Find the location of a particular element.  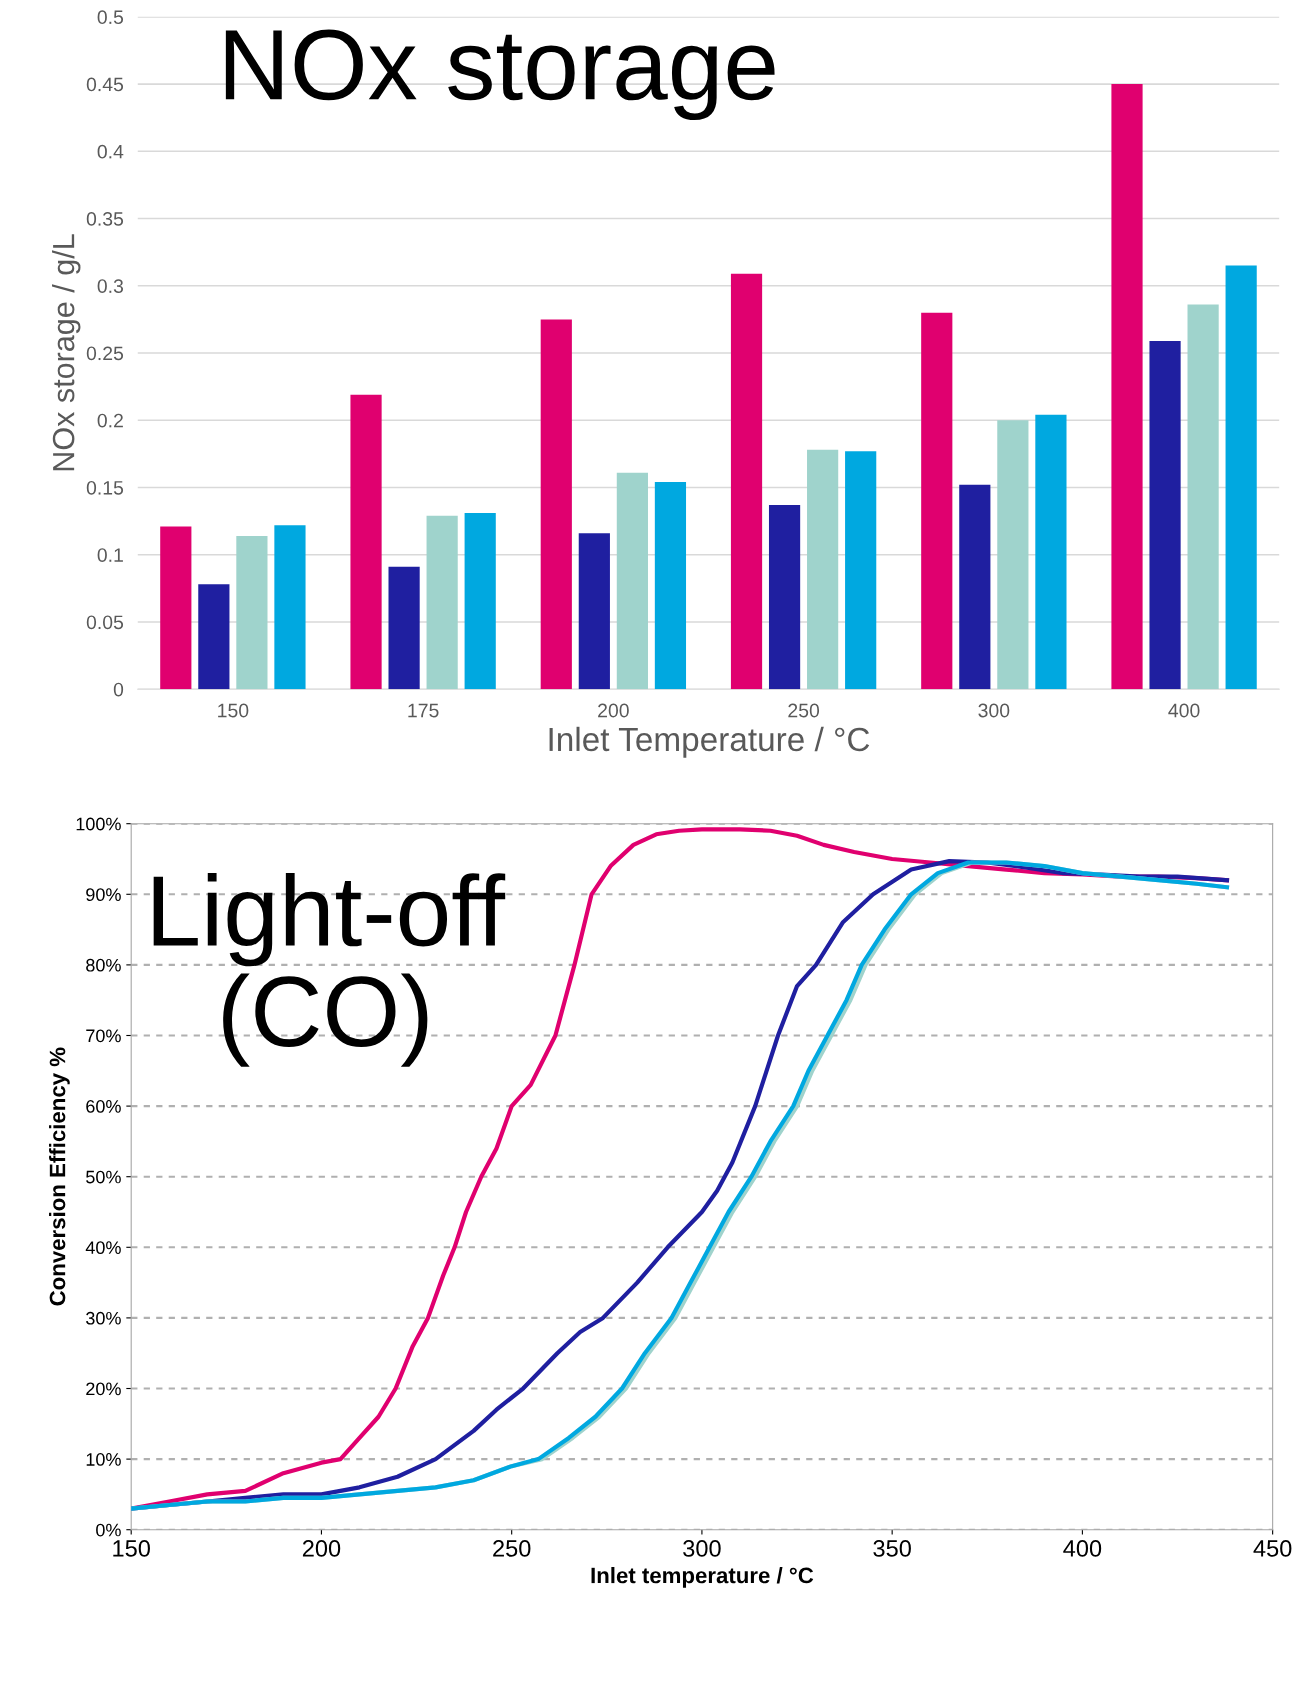

y-tick-label: 90% is located at coordinates (103, 895).